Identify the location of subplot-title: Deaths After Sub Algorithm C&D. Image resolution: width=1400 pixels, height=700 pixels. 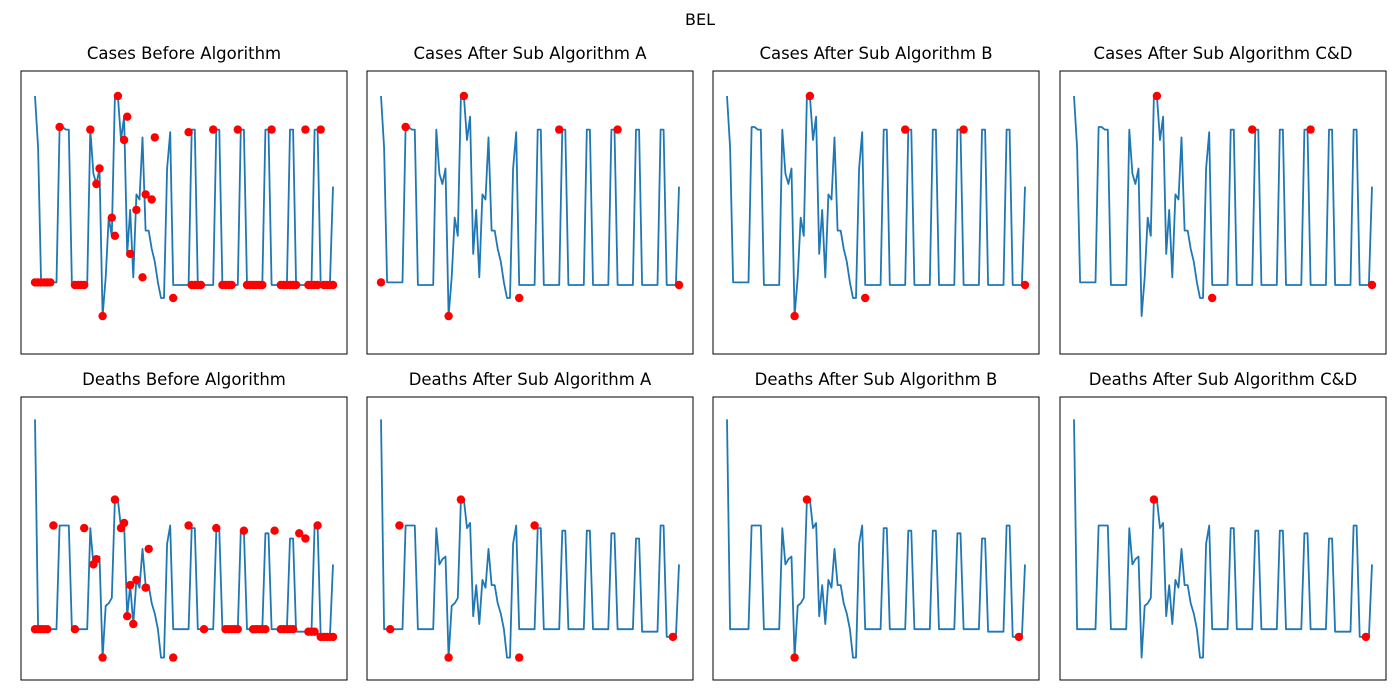
(1223, 379).